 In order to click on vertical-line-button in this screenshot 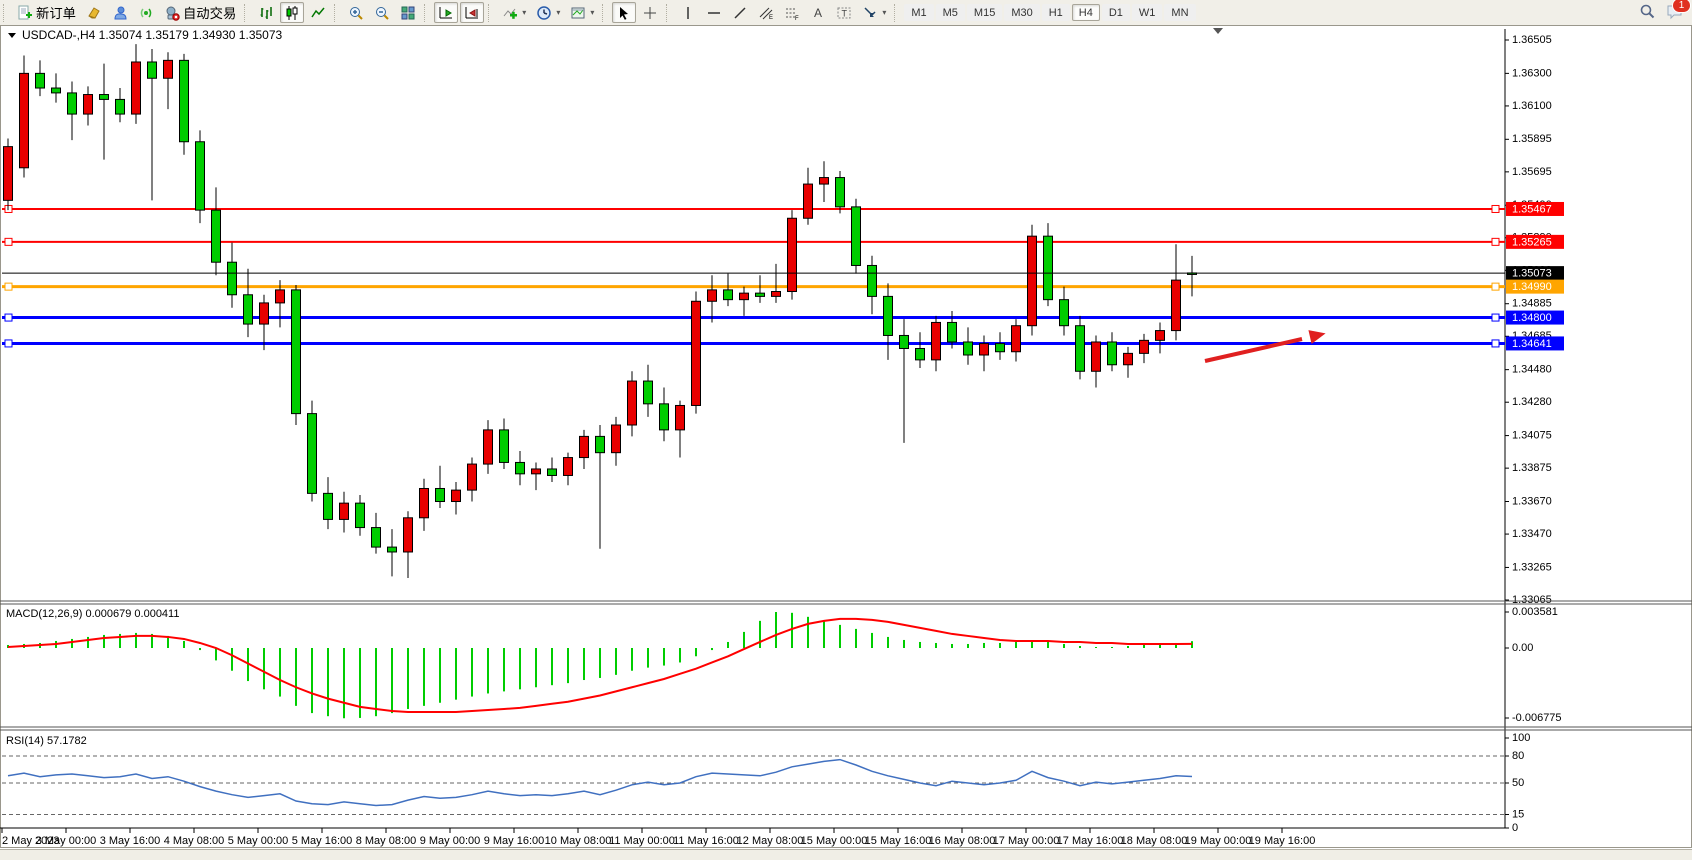, I will do `click(688, 12)`.